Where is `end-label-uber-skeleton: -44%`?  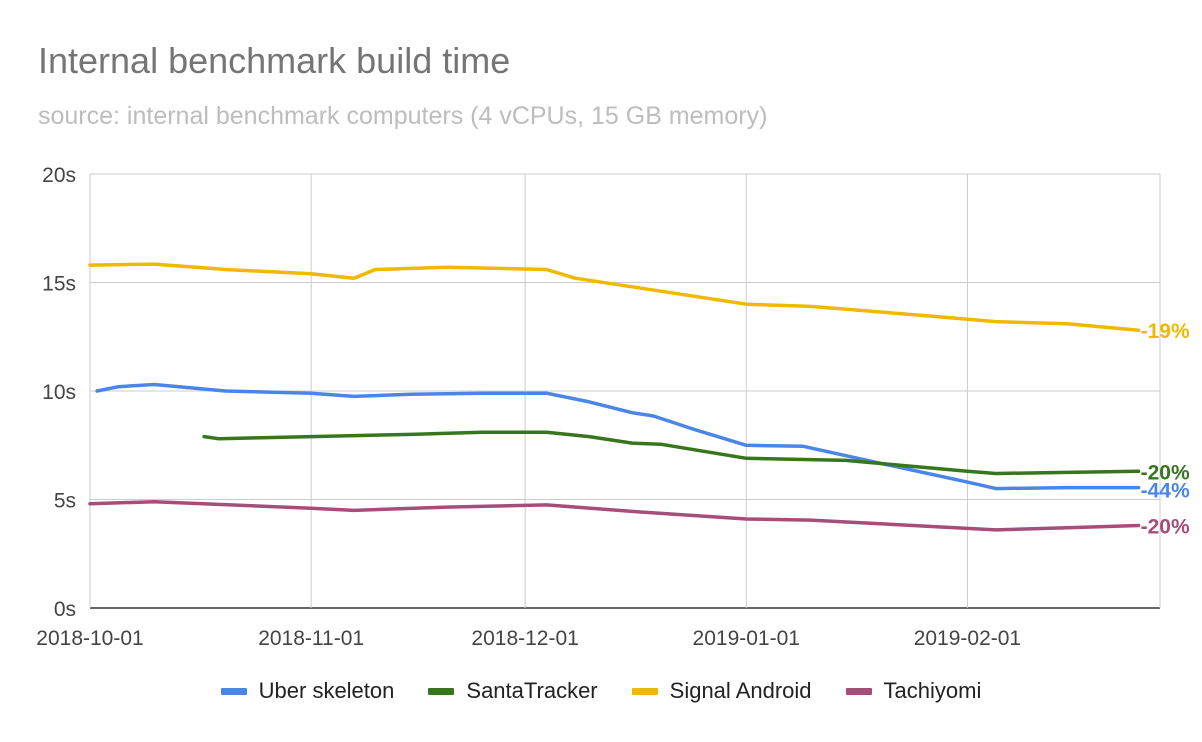 end-label-uber-skeleton: -44% is located at coordinates (1165, 490).